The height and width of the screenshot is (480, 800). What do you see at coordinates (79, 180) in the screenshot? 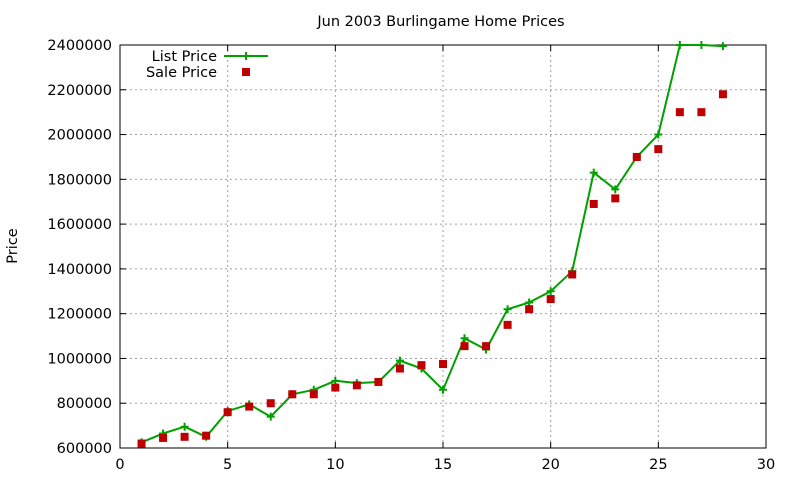
I see `y-tick-label: 1800000` at bounding box center [79, 180].